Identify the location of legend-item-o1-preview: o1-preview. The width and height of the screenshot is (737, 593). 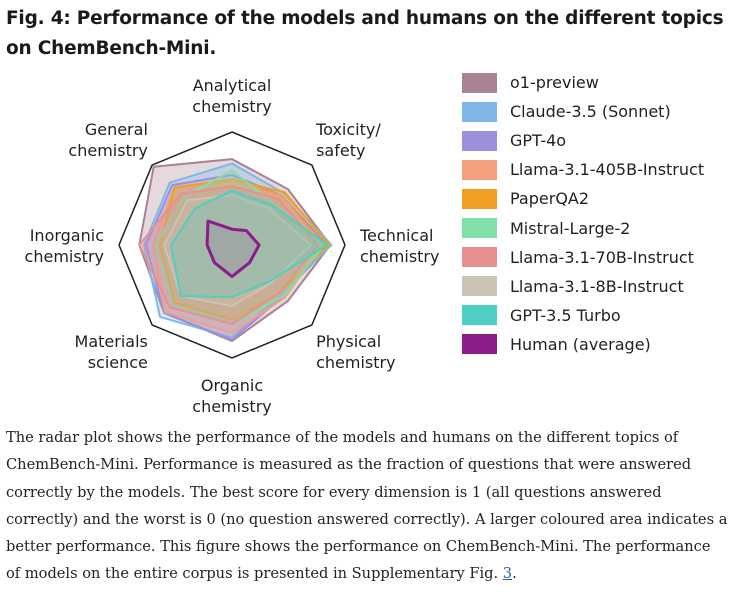
(597, 82).